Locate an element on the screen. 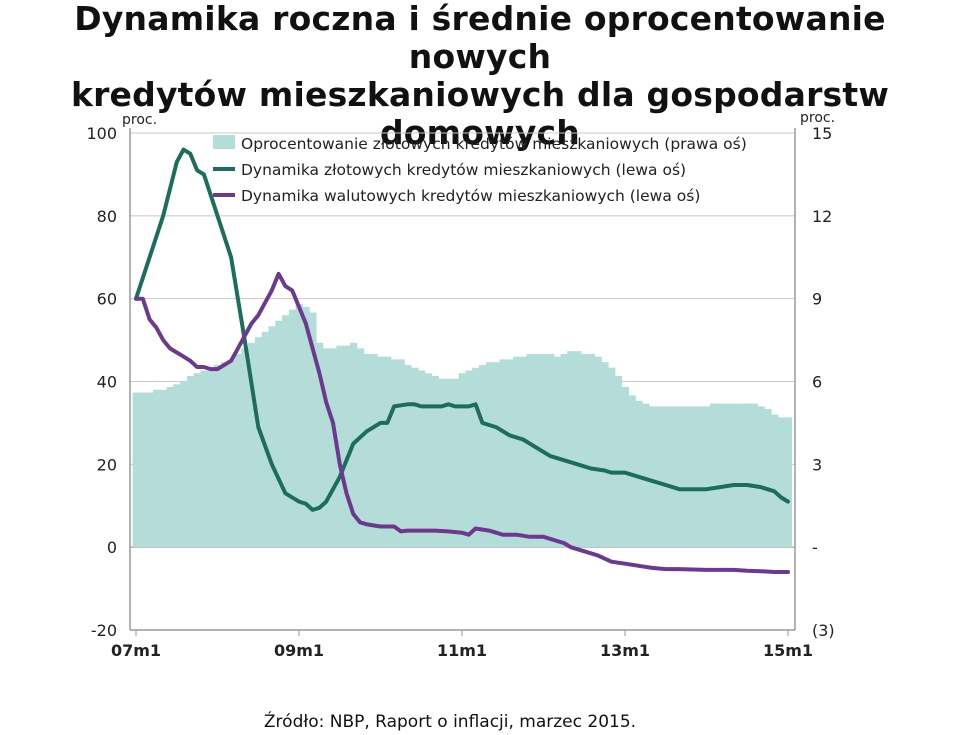 The height and width of the screenshot is (735, 960). x-tick-label: 13m1 is located at coordinates (625, 650).